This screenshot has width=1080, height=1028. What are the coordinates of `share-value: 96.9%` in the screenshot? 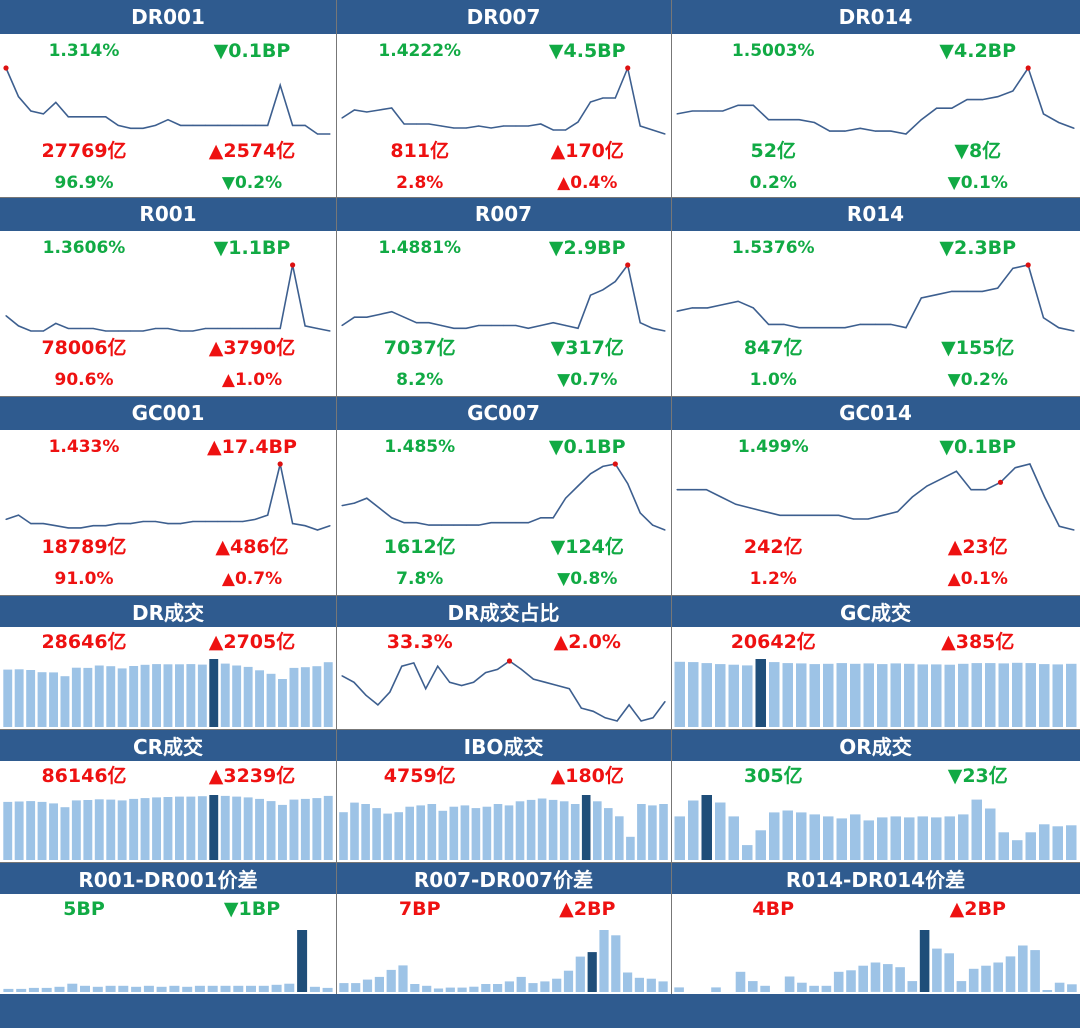 It's located at (84, 183).